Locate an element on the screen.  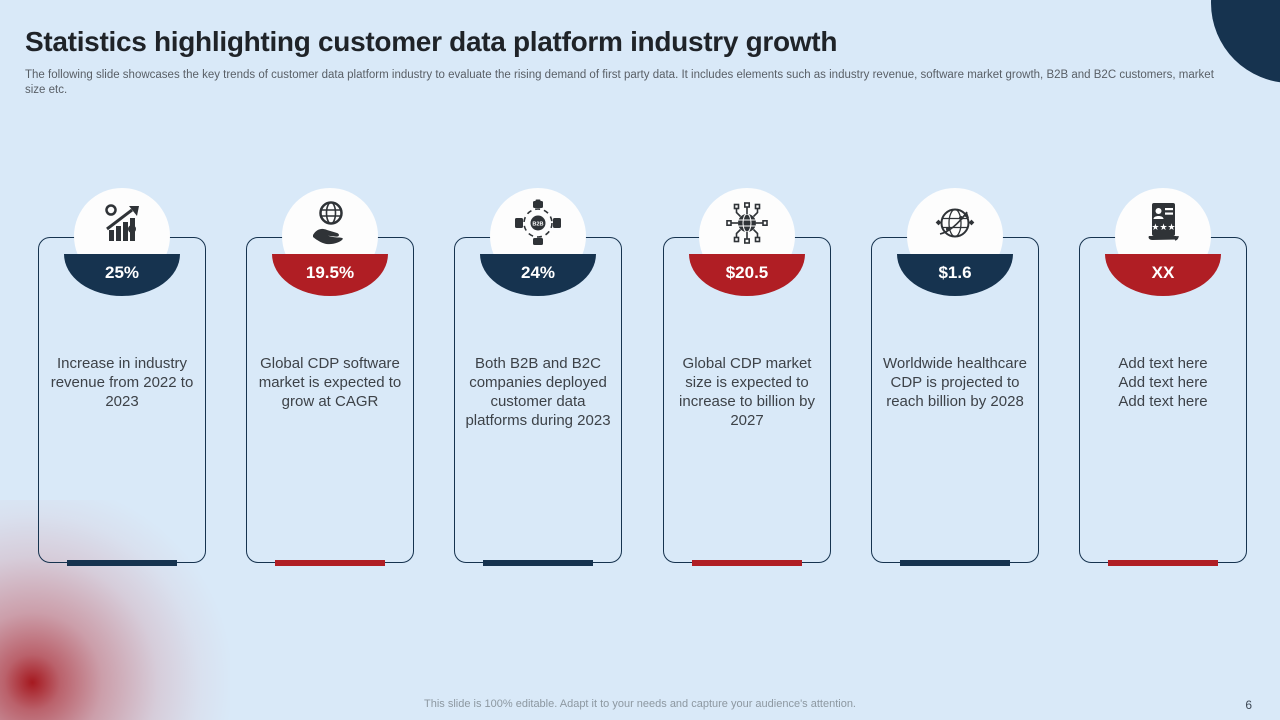
b2b-network-icon: B2B is located at coordinates (538, 222).